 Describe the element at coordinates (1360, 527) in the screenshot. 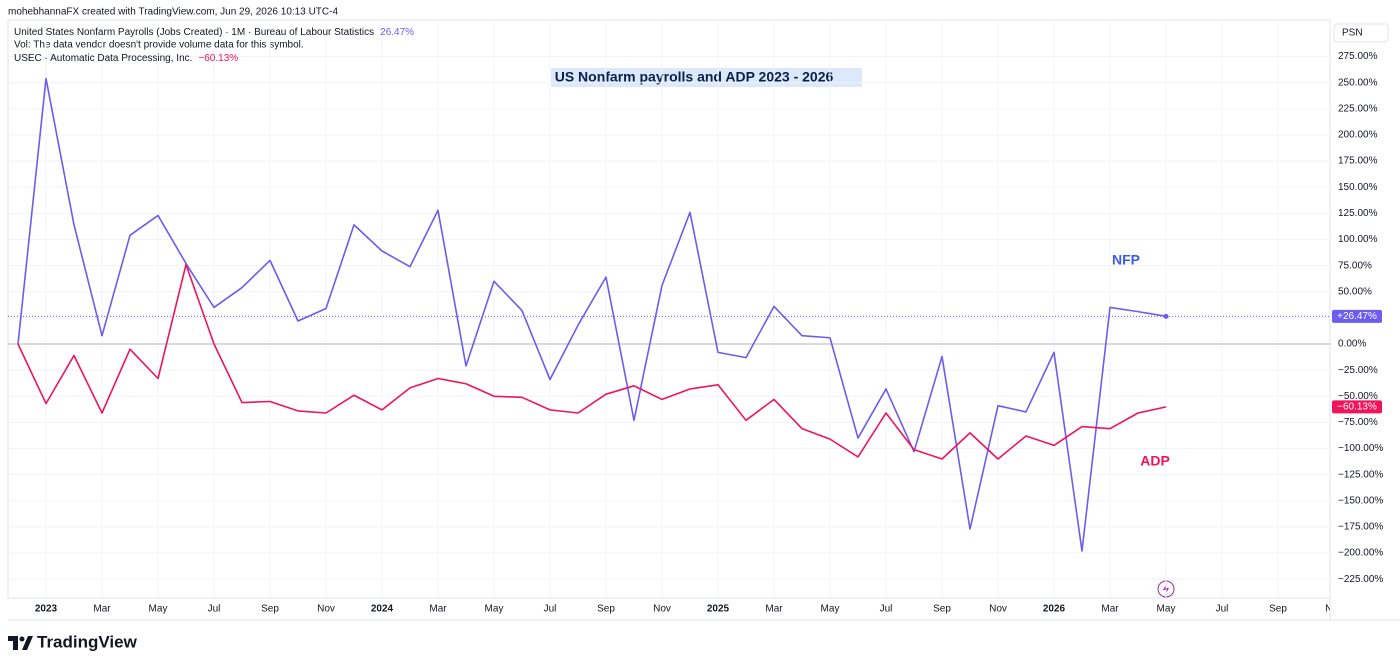

I see `y-tick-label: −175.00%` at that location.